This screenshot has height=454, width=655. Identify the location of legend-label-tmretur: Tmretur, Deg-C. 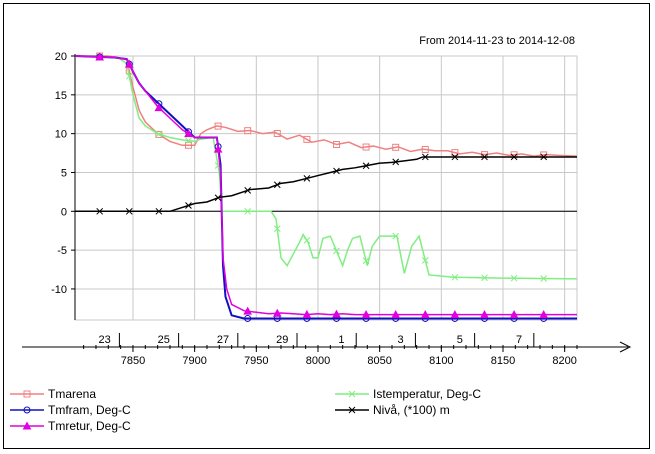
(89, 426).